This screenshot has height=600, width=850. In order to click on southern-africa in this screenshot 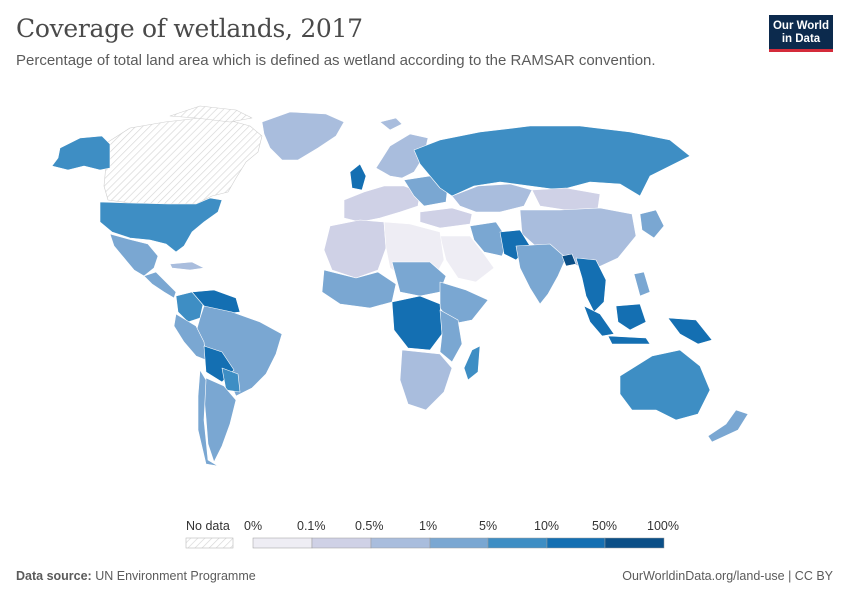, I will do `click(426, 380)`.